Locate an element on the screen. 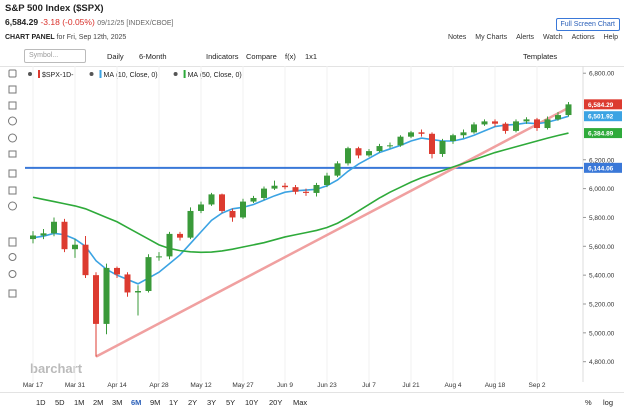 This screenshot has width=624, height=414. range-button: 10Y is located at coordinates (252, 402).